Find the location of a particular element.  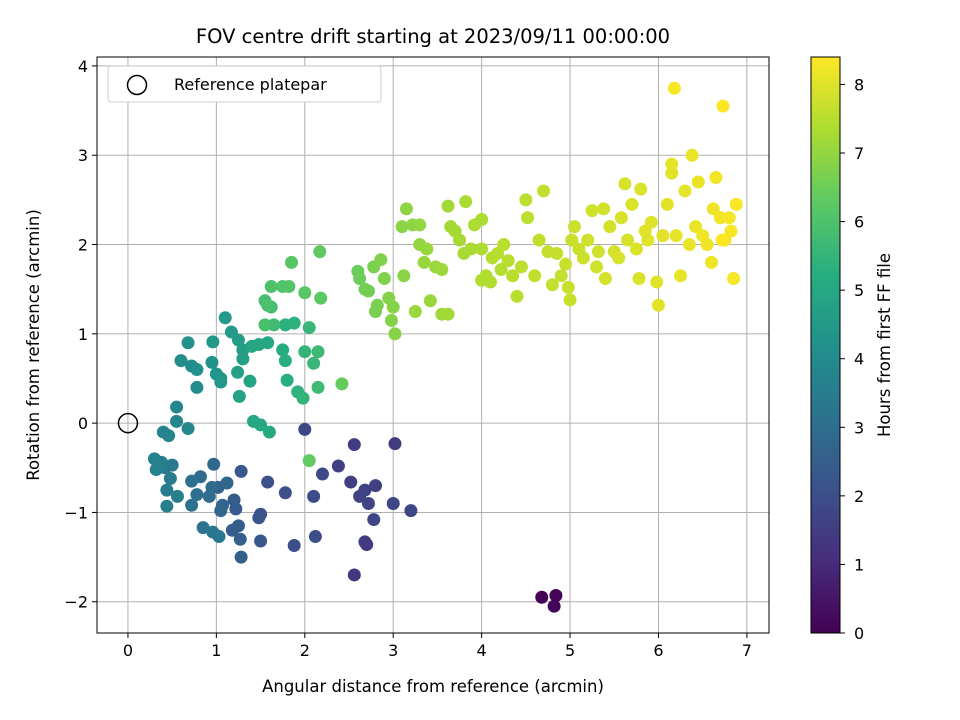

x-tick-label: 6 is located at coordinates (658, 650).